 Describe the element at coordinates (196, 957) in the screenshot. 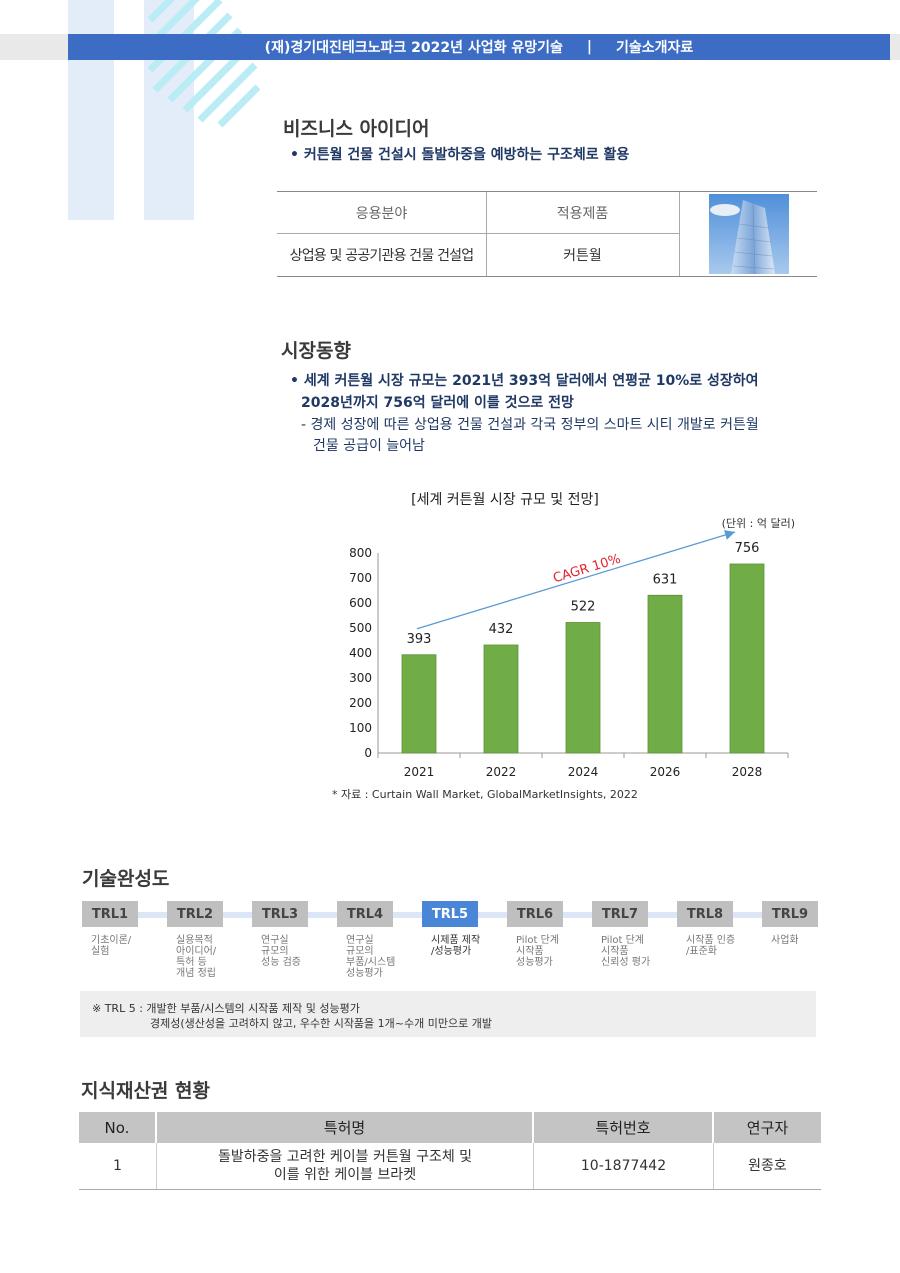

I see `trl-step-2-desc: 실용목적 아이디어/특허 등 개념 정립` at that location.